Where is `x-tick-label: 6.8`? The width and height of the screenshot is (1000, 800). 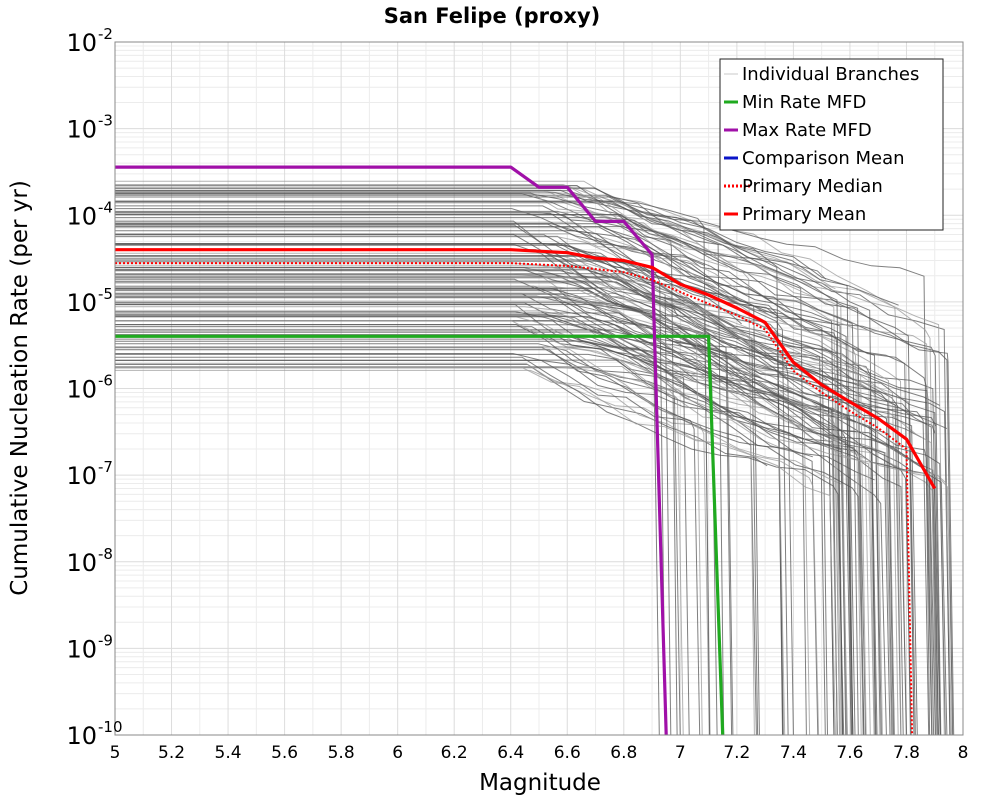 x-tick-label: 6.8 is located at coordinates (623, 753).